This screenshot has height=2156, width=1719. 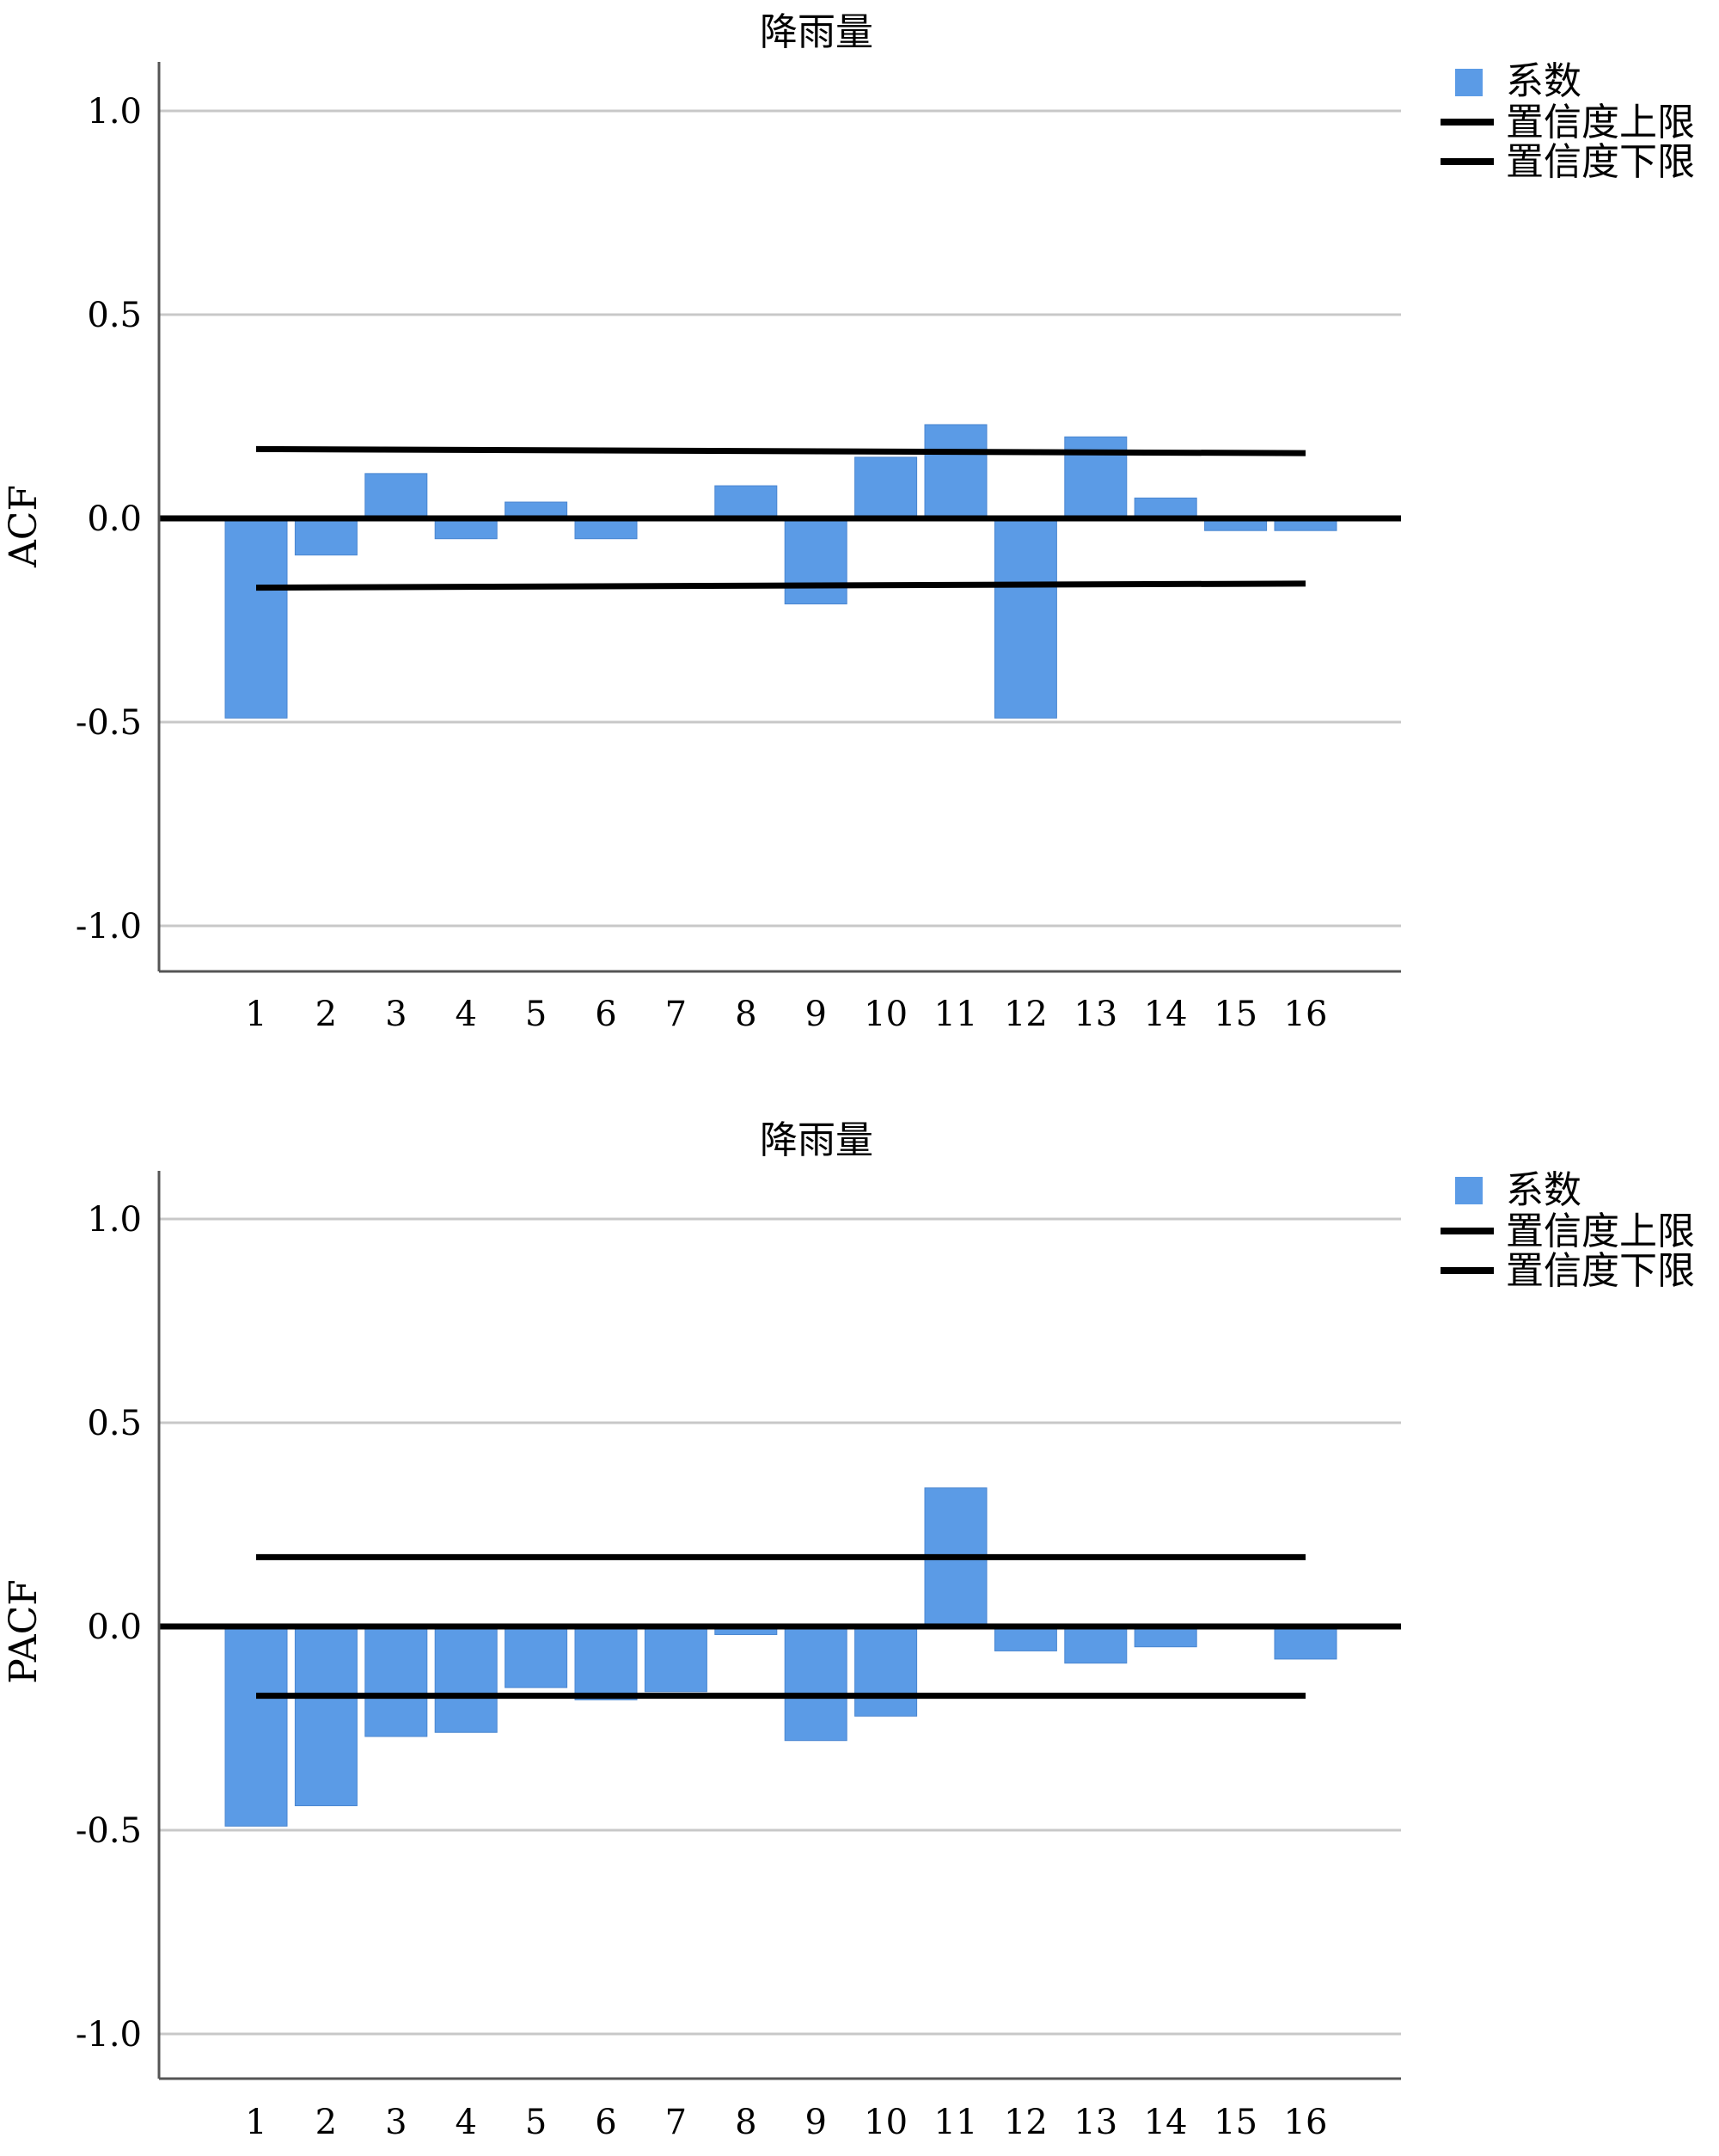 I want to click on acf-x-tick-label: 15, so click(x=1235, y=1014).